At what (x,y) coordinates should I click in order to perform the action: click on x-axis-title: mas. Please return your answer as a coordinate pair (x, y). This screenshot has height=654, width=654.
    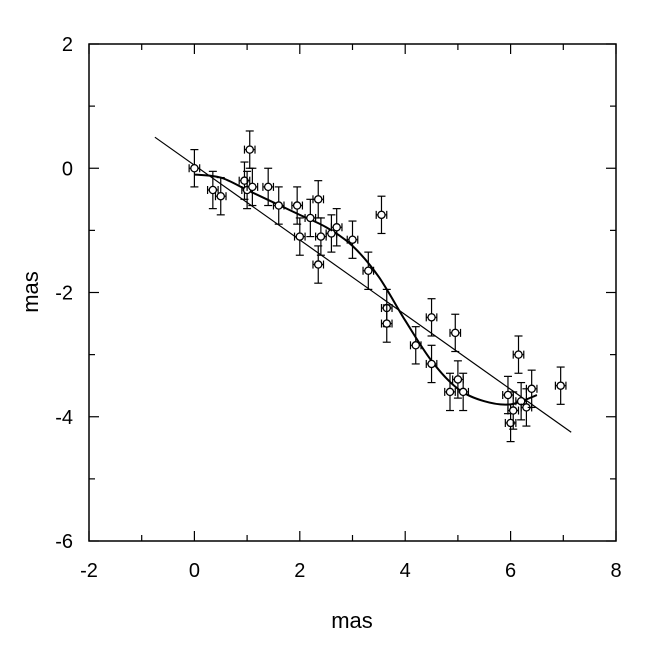
    Looking at the image, I should click on (352, 620).